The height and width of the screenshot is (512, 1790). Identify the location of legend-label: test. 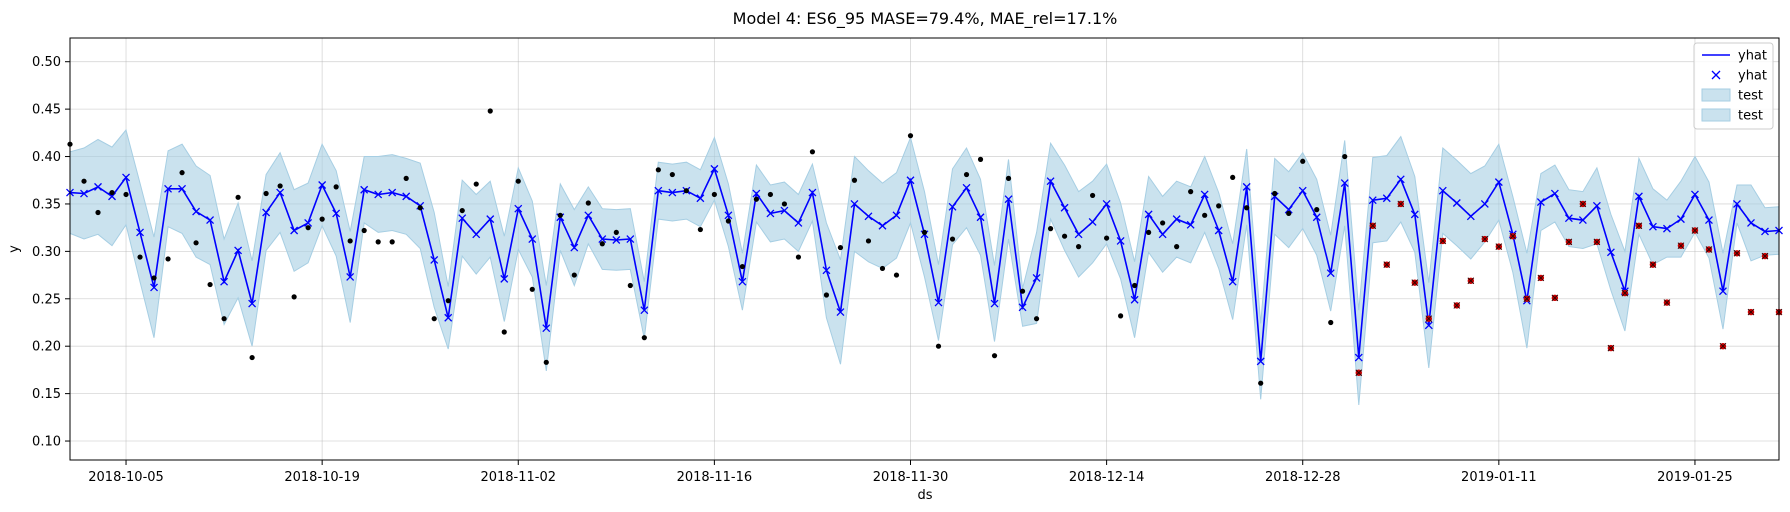
(1750, 96).